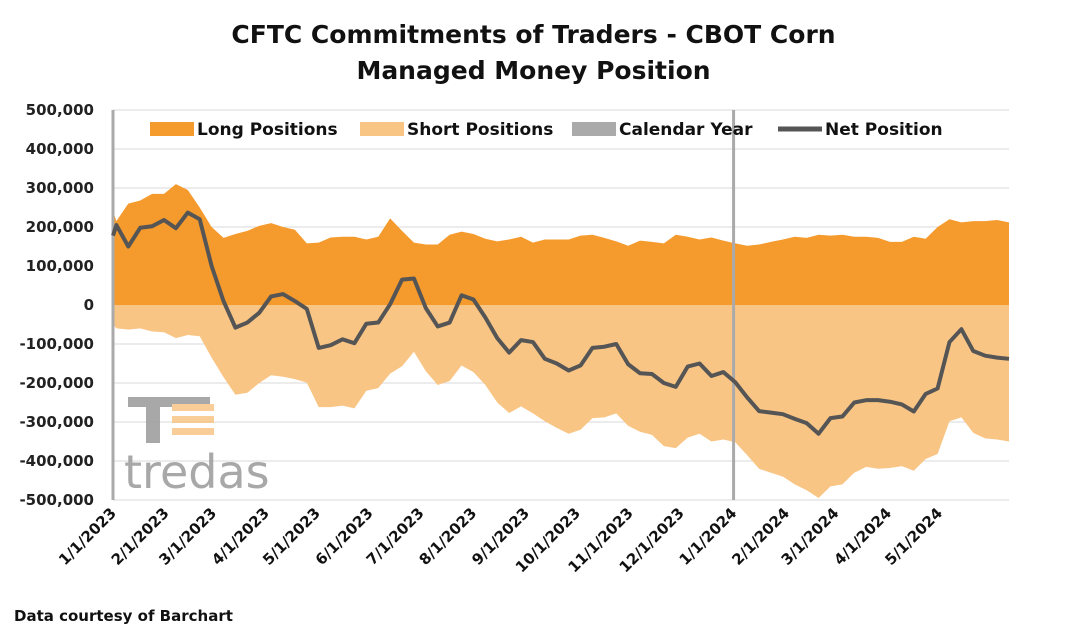  I want to click on tredas-logo: tredas, so click(197, 448).